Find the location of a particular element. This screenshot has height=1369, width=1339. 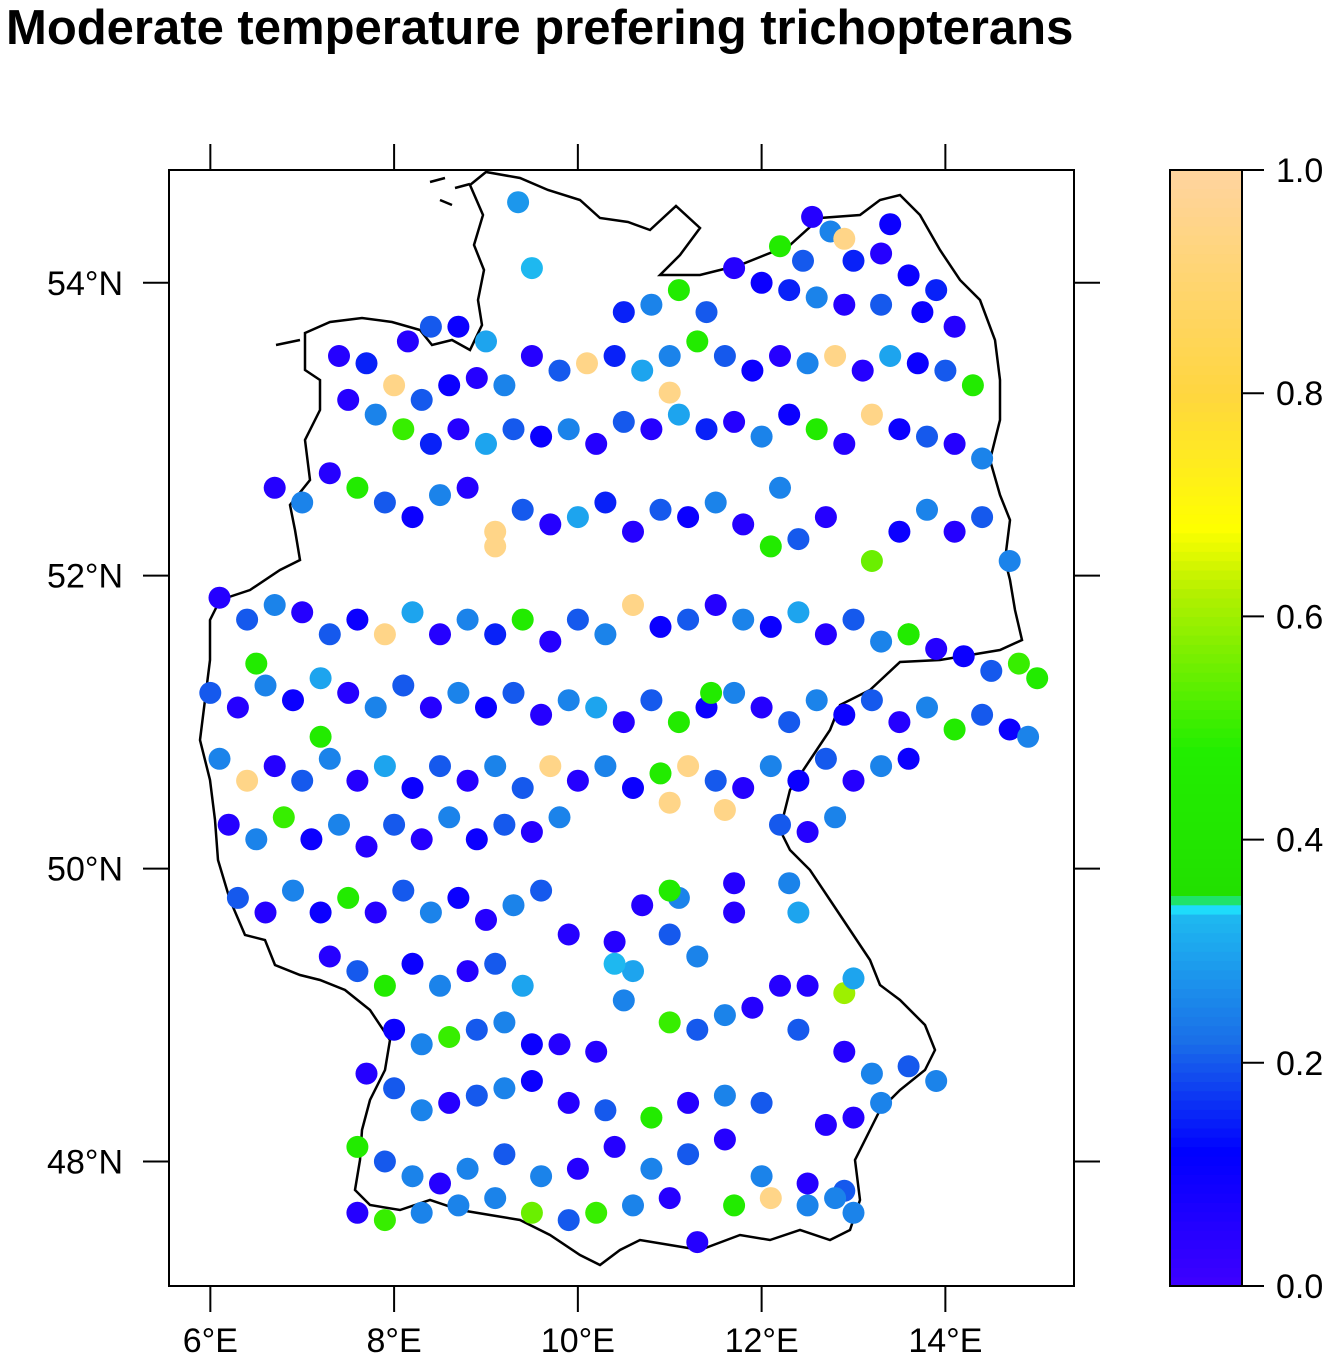

x-tick-label: 14°E is located at coordinates (945, 1341).